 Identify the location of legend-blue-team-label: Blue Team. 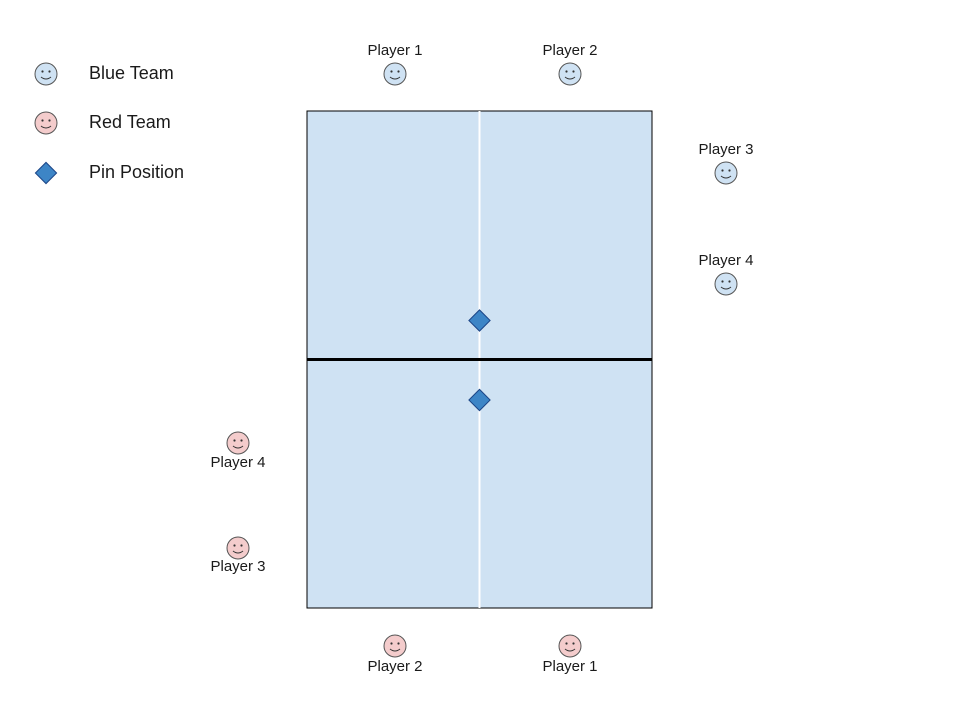
(131, 73).